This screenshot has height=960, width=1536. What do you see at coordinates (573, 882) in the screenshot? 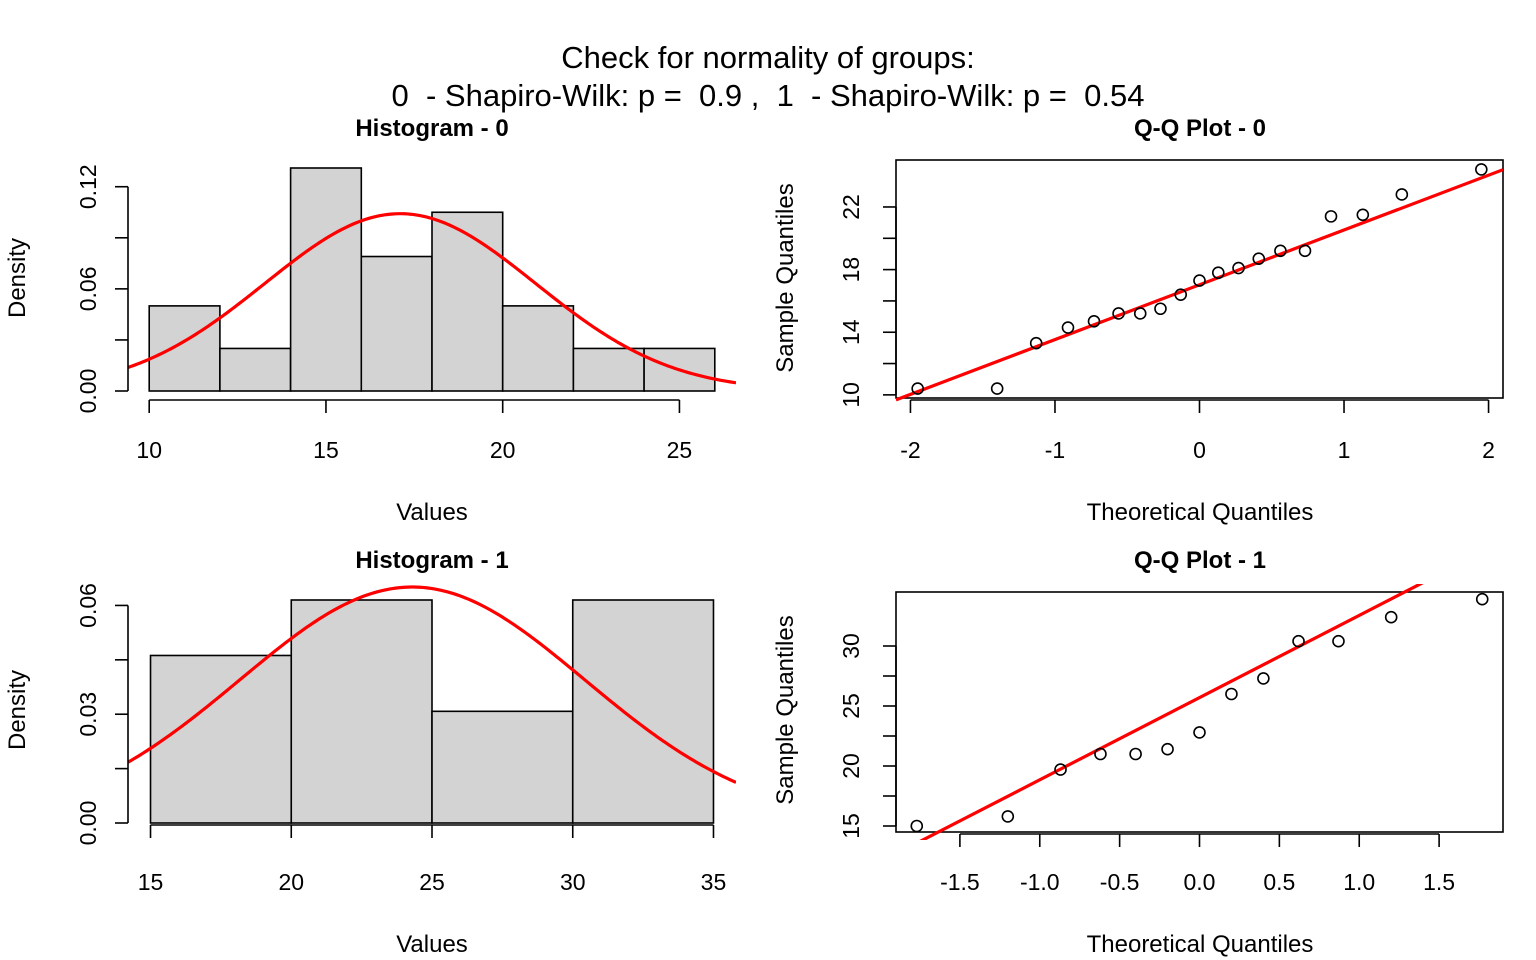
I see `x-tick-label: 30` at bounding box center [573, 882].